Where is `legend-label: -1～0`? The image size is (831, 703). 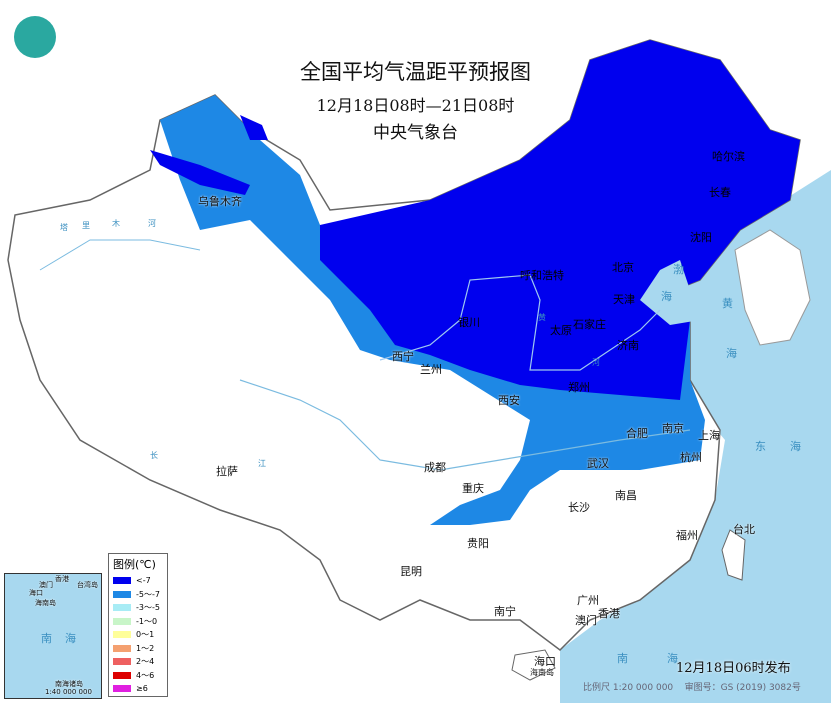
legend-label: -1～0 is located at coordinates (147, 621).